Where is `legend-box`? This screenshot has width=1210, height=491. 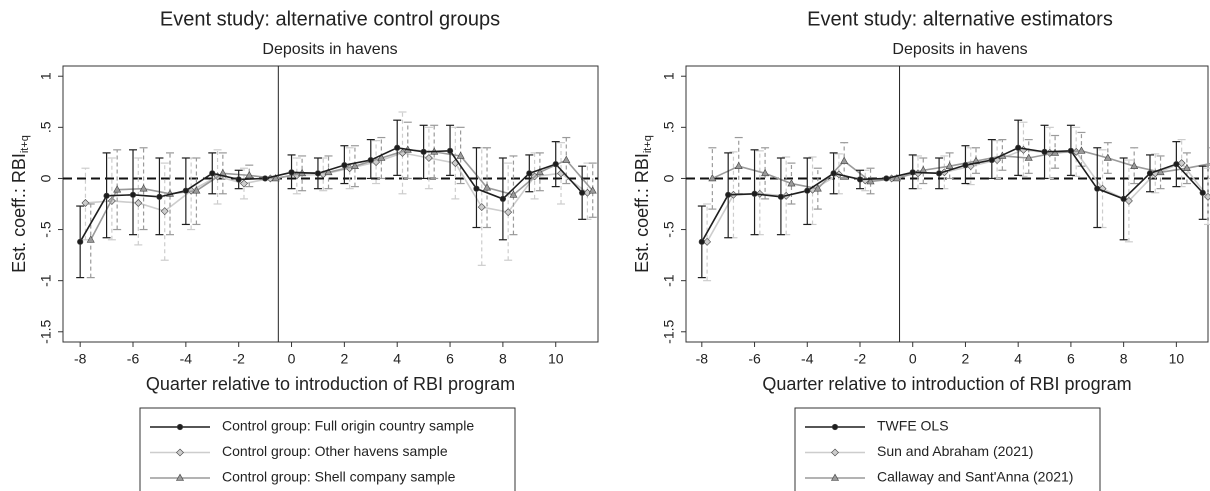
legend-box is located at coordinates (327, 449).